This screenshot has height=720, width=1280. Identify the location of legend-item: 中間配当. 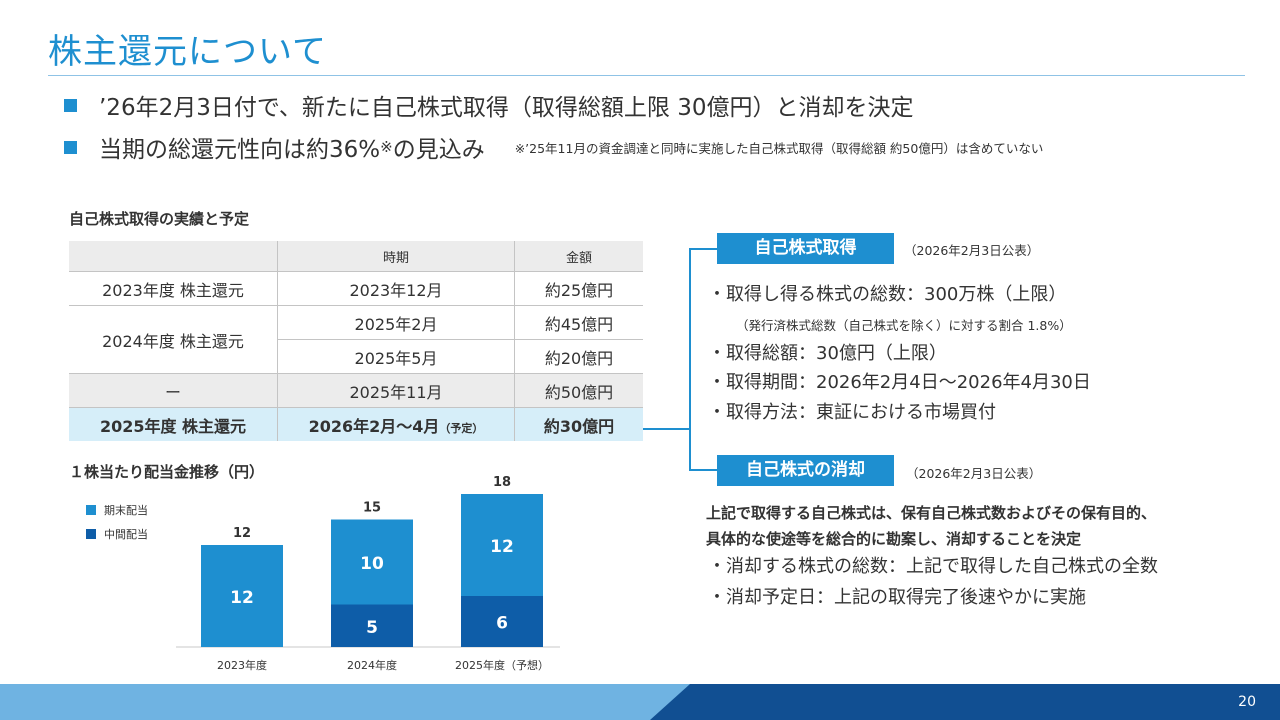
(117, 534).